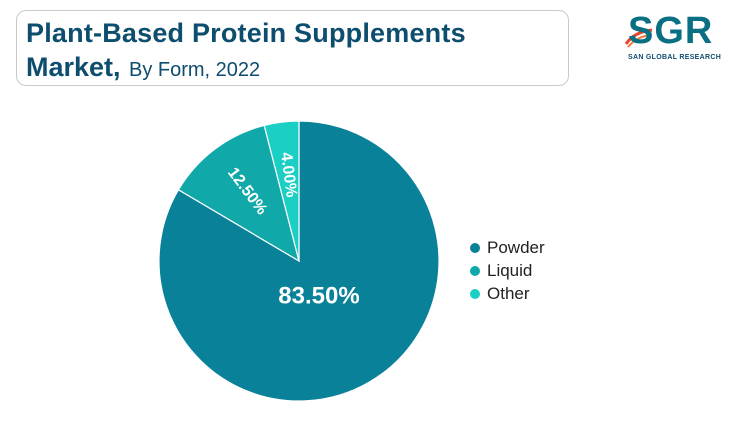 This screenshot has height=424, width=735. I want to click on legend-dot-other, so click(475, 293).